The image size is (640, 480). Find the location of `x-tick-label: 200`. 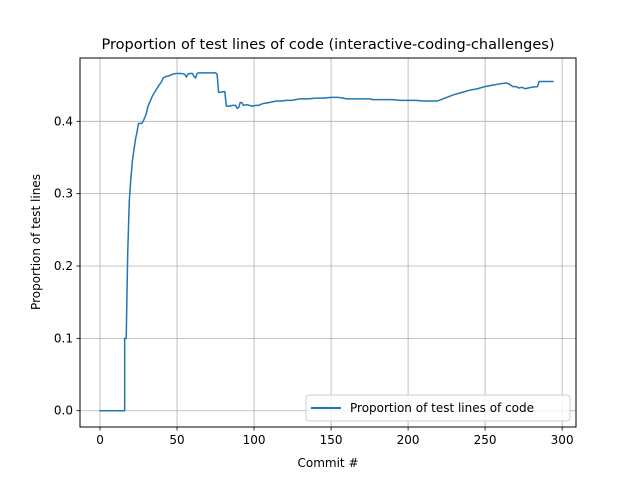

x-tick-label: 200 is located at coordinates (408, 440).